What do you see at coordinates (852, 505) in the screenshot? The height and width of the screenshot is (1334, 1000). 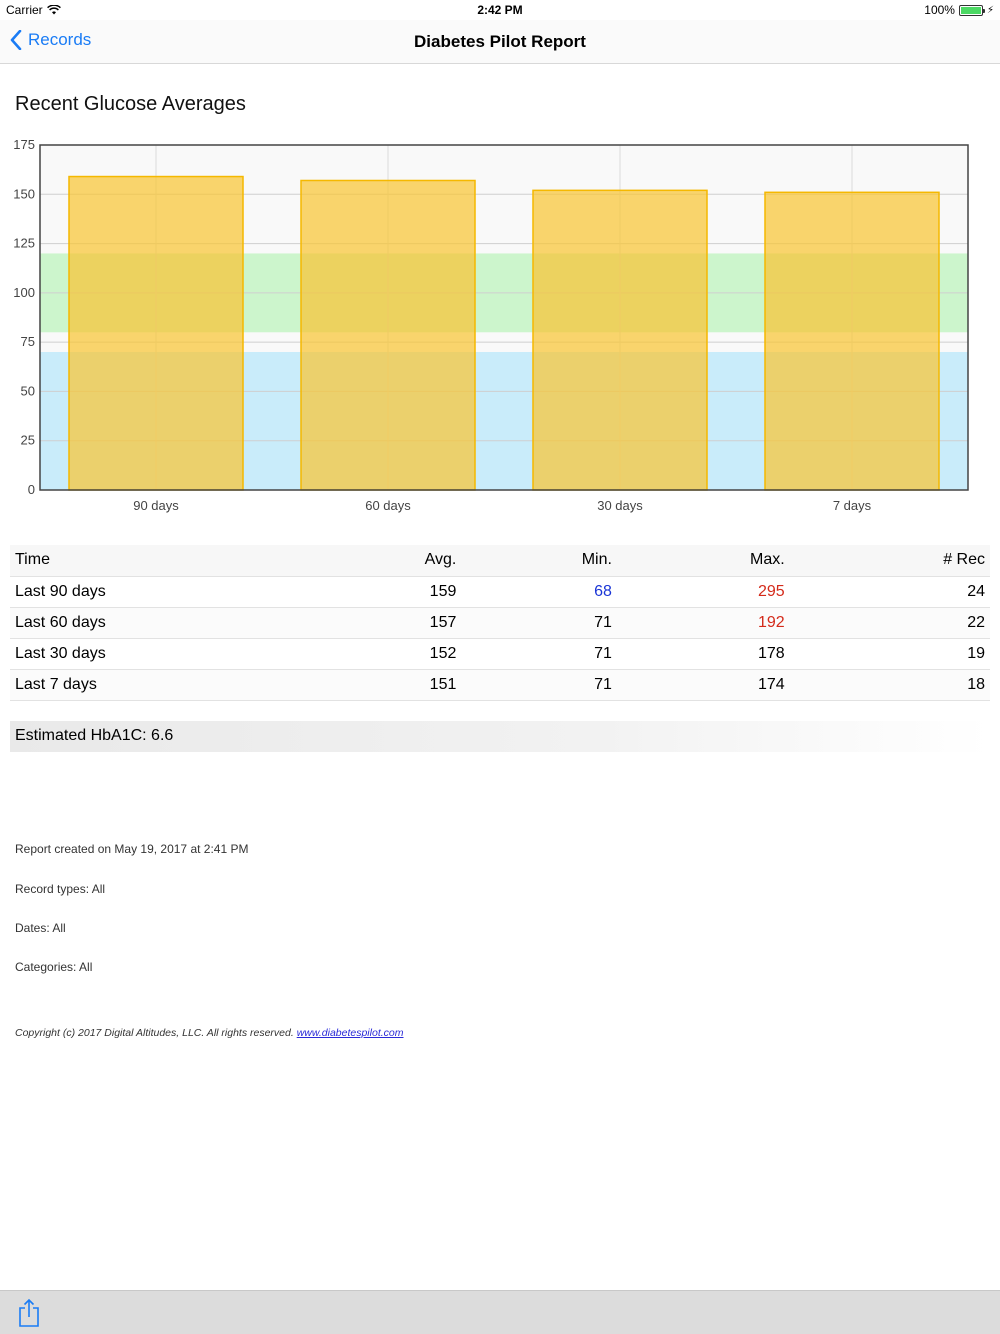 I see `x-tick-label: 7 days` at bounding box center [852, 505].